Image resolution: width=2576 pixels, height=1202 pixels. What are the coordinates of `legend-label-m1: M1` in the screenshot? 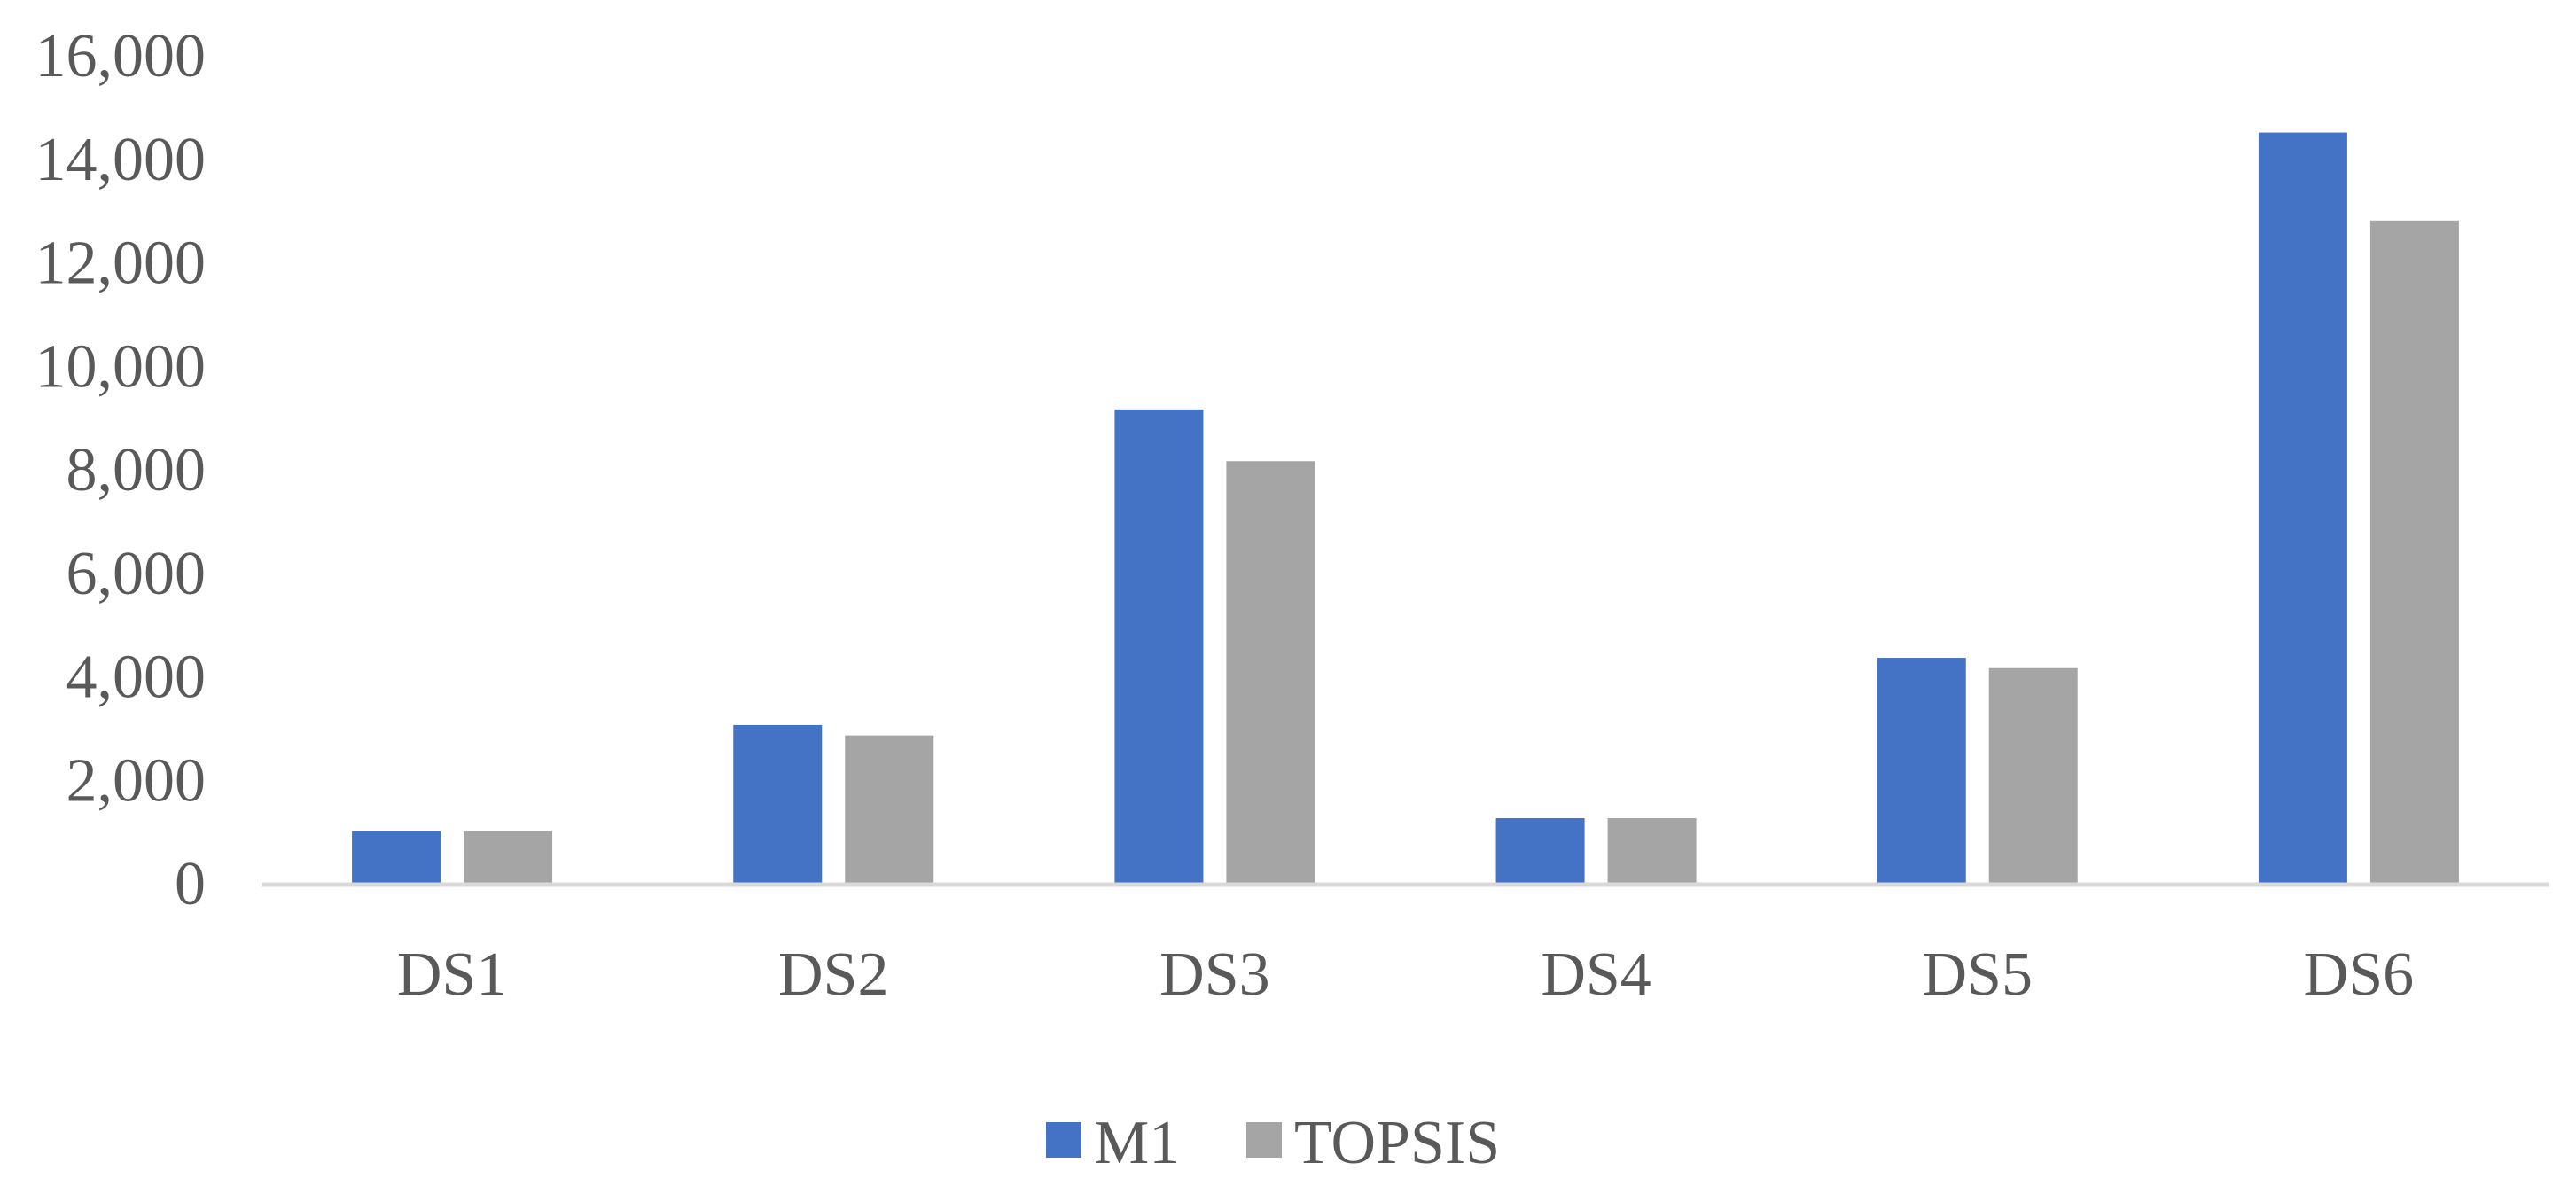 It's located at (1137, 1143).